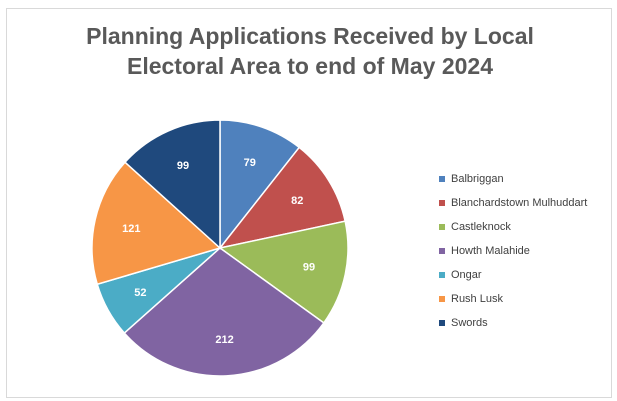 The image size is (617, 401). What do you see at coordinates (283, 272) in the screenshot?
I see `pie-slice-castleknock` at bounding box center [283, 272].